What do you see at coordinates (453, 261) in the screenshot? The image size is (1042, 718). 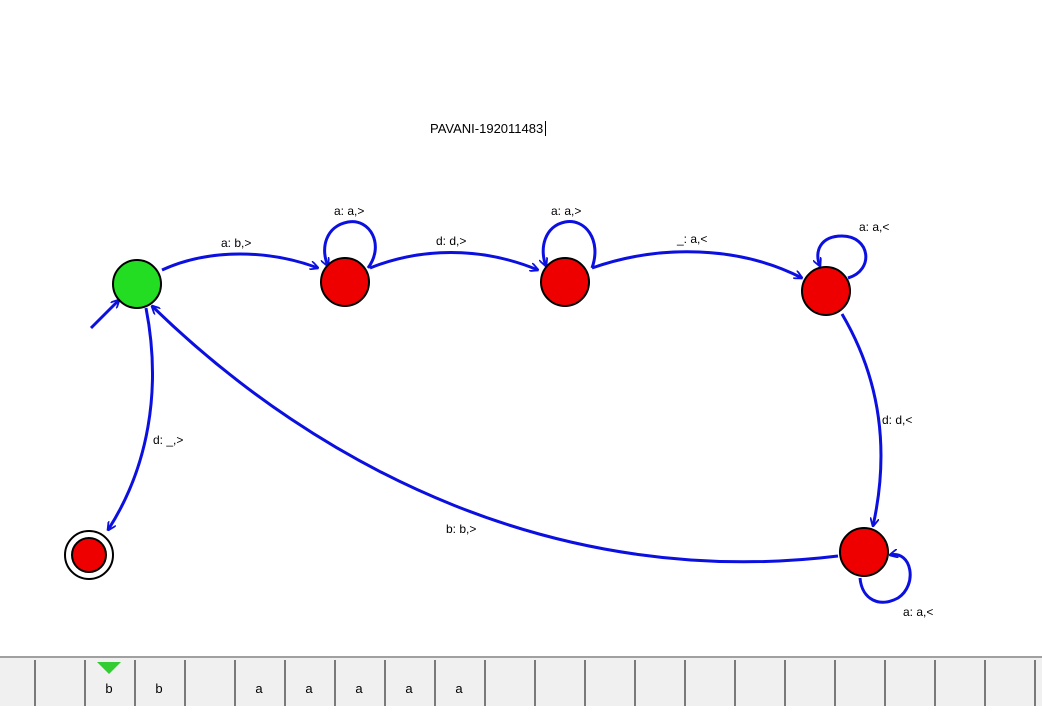 I see `edge-q1-q2` at bounding box center [453, 261].